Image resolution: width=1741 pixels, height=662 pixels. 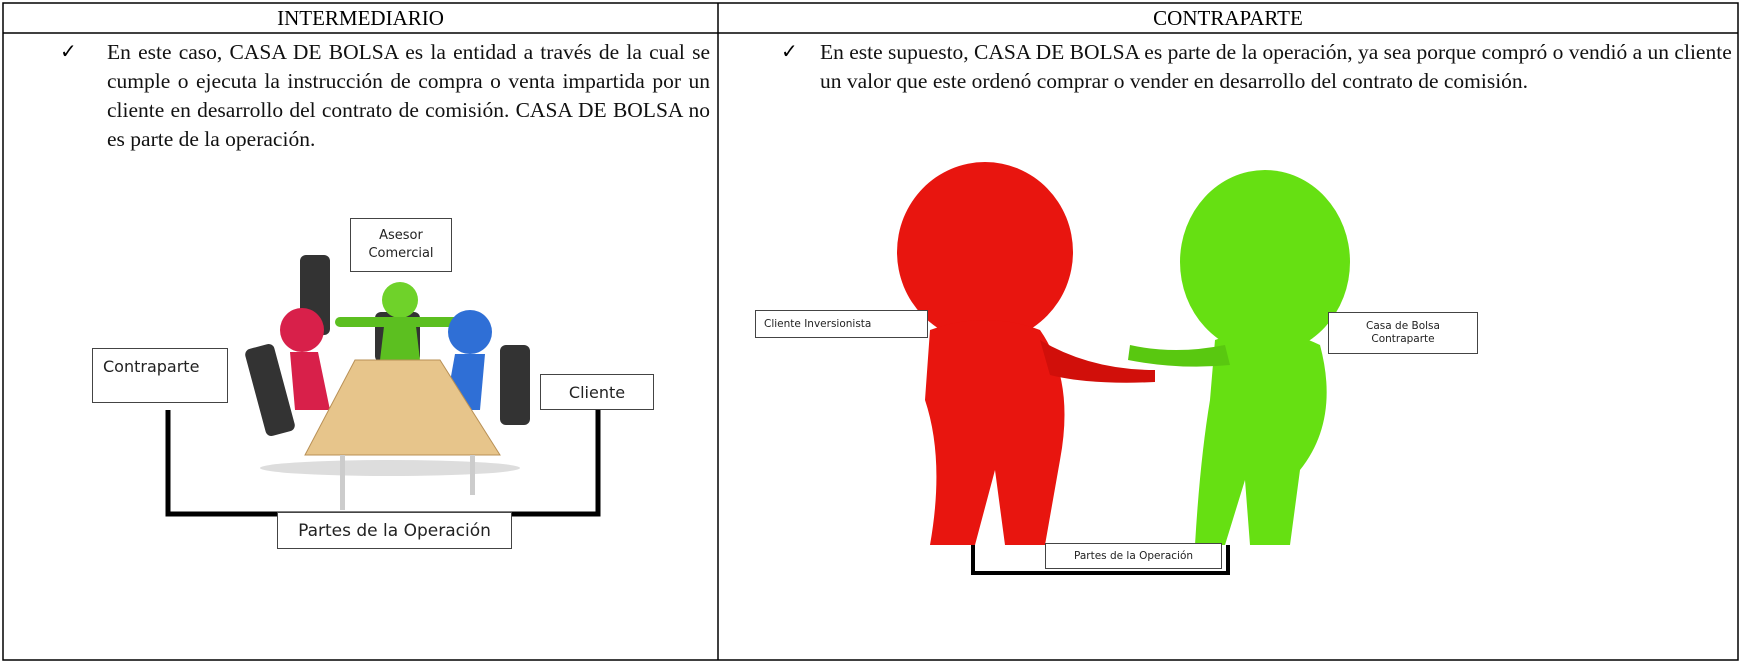 I want to click on label: Comercial, so click(x=401, y=253).